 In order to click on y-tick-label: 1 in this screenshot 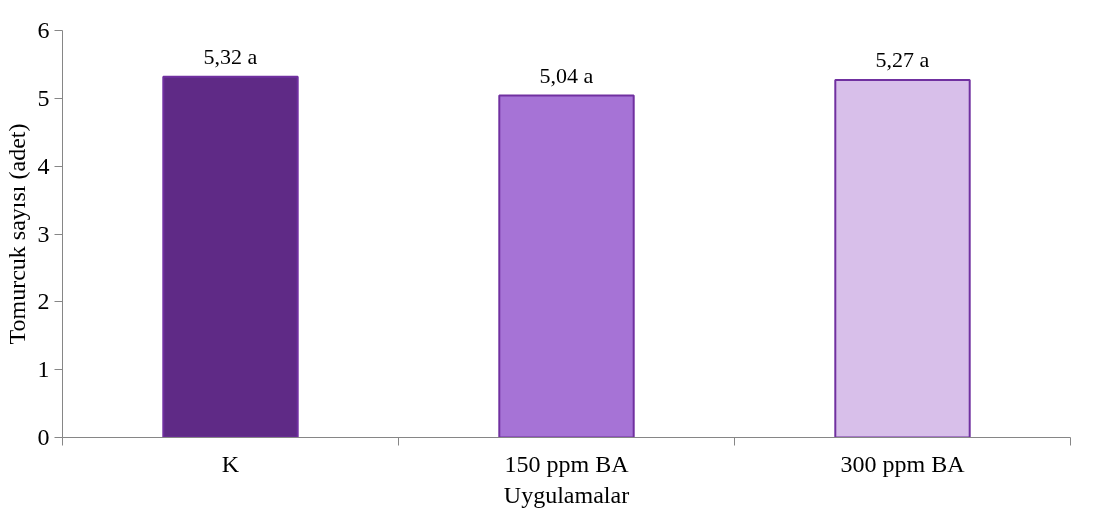, I will do `click(43, 369)`.